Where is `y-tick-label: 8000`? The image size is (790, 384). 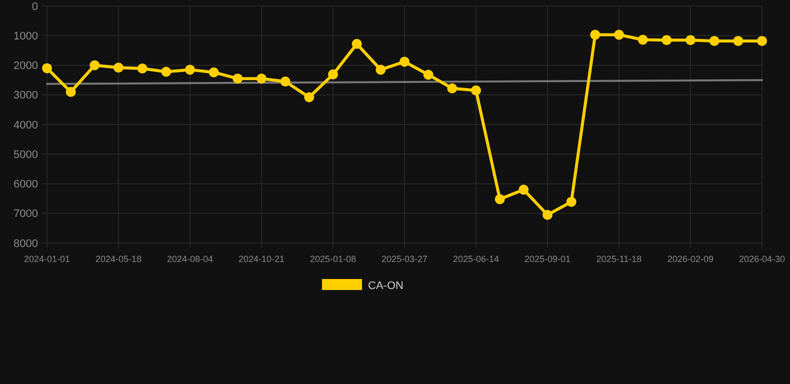
y-tick-label: 8000 is located at coordinates (26, 244).